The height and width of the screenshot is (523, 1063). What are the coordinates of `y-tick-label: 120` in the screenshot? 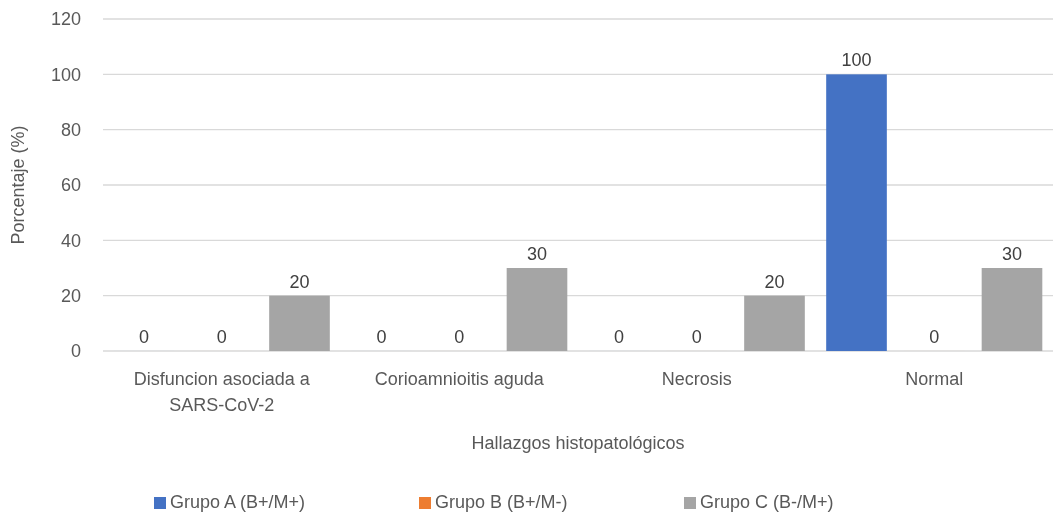 It's located at (65, 19).